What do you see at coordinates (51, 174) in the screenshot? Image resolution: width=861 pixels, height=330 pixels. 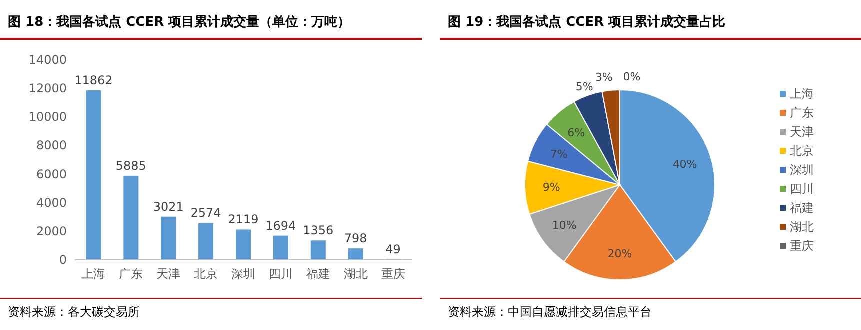 I see `y-tick-label: 6000` at bounding box center [51, 174].